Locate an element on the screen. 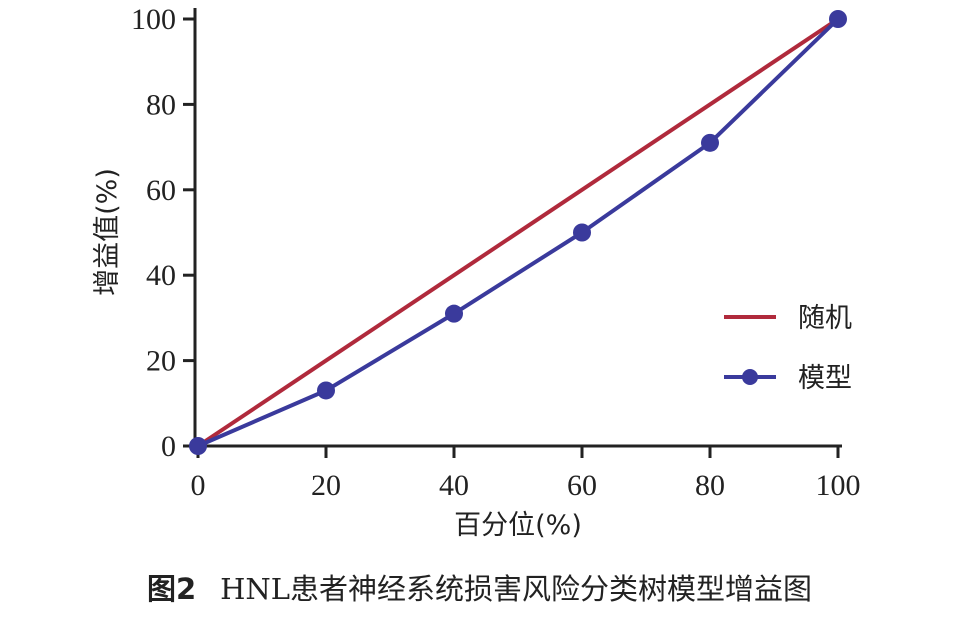  legend-label-model: 模型 is located at coordinates (825, 378).